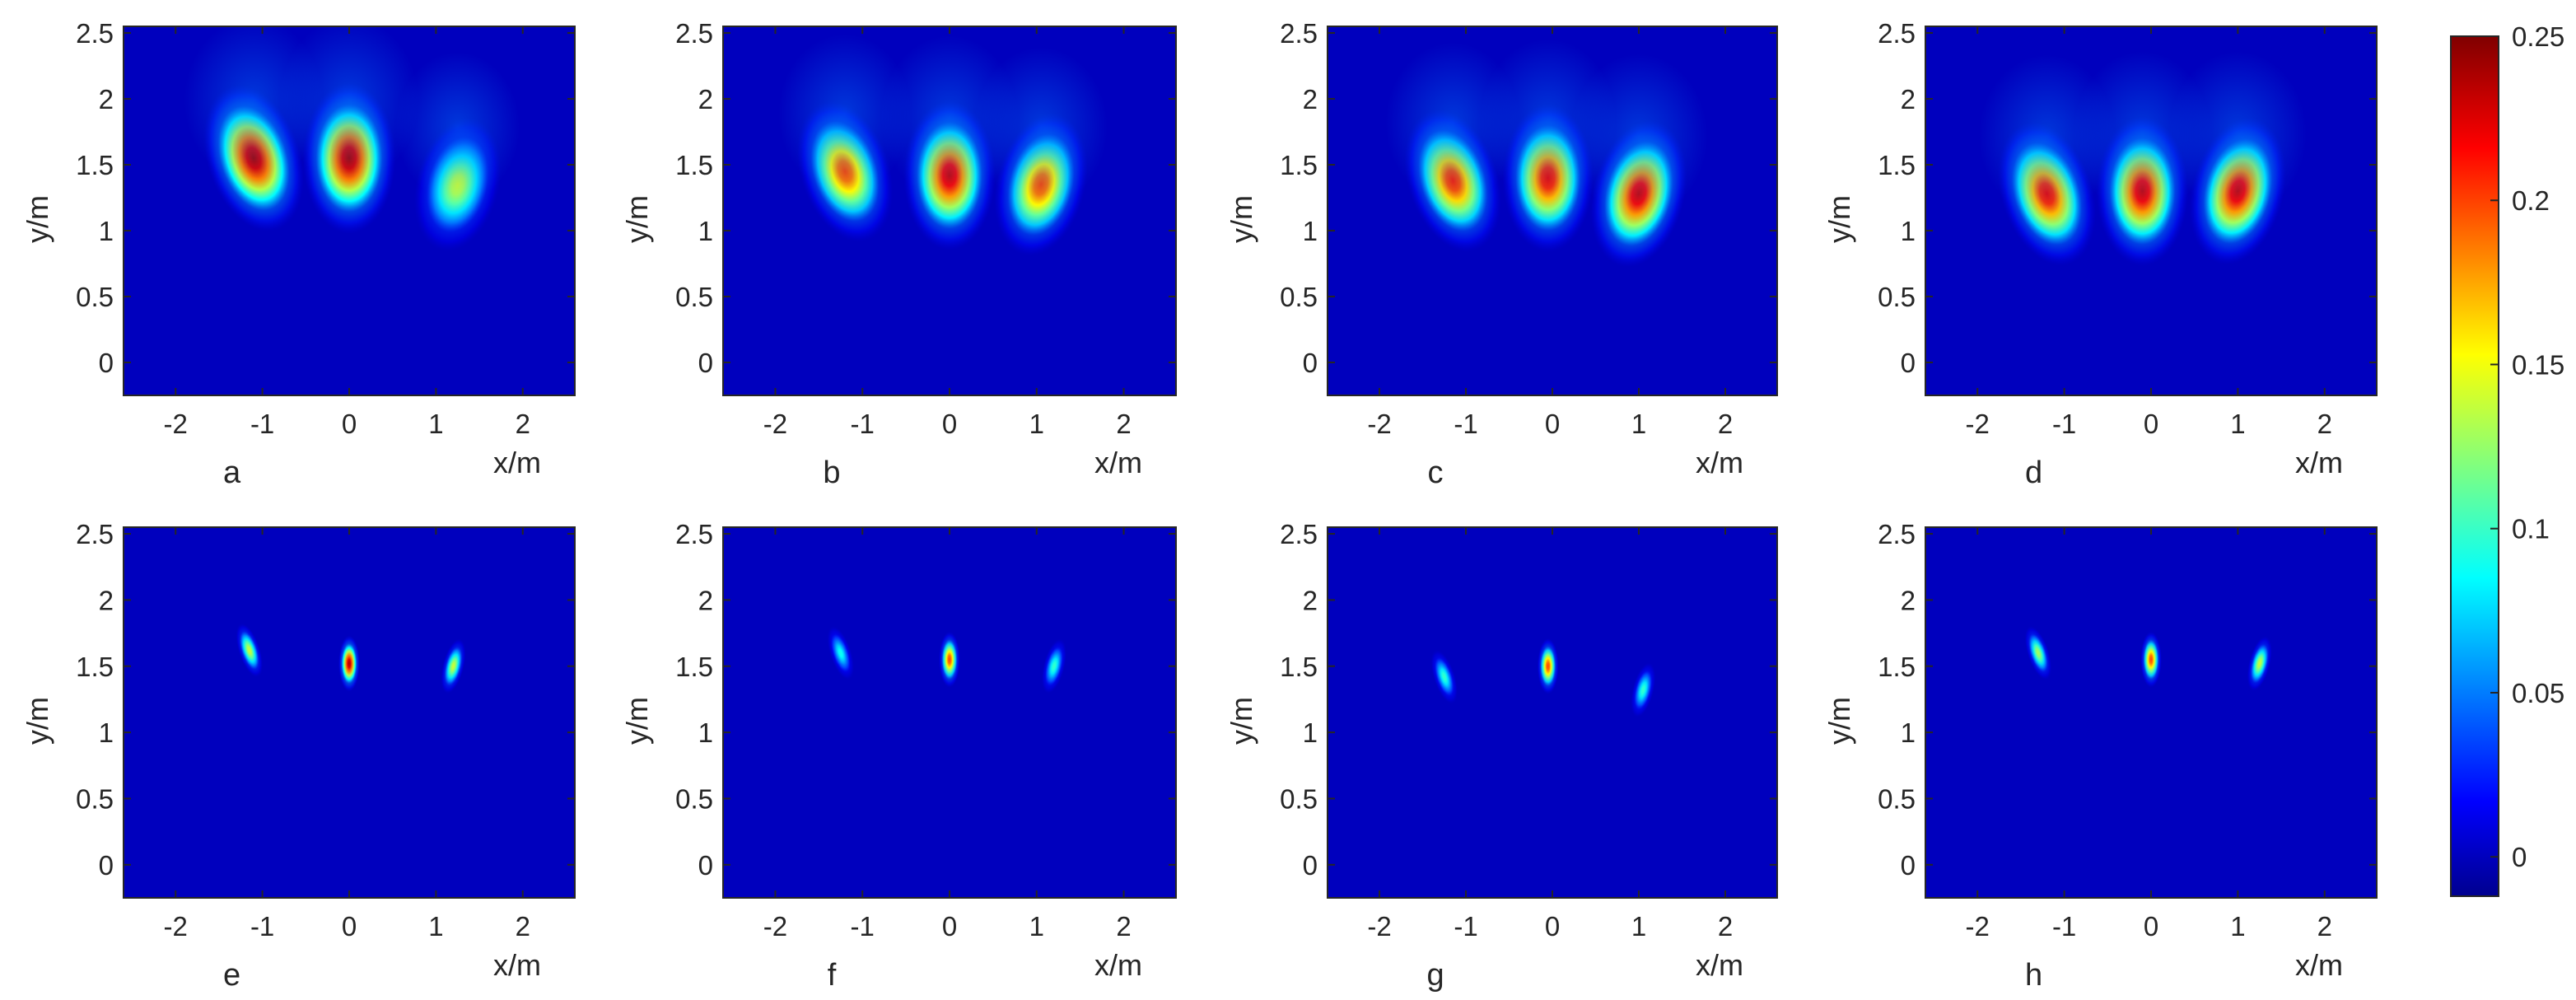 The width and height of the screenshot is (2576, 1000). I want to click on panel-label: c, so click(1436, 473).